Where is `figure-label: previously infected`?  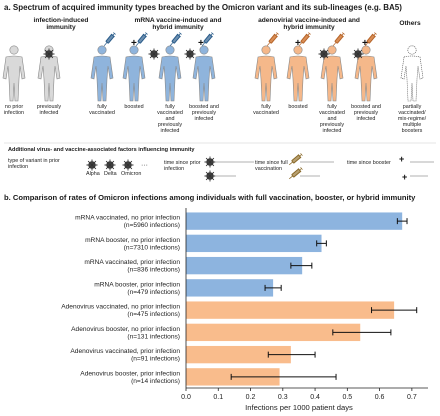
figure-label: previously infected is located at coordinates (49, 110).